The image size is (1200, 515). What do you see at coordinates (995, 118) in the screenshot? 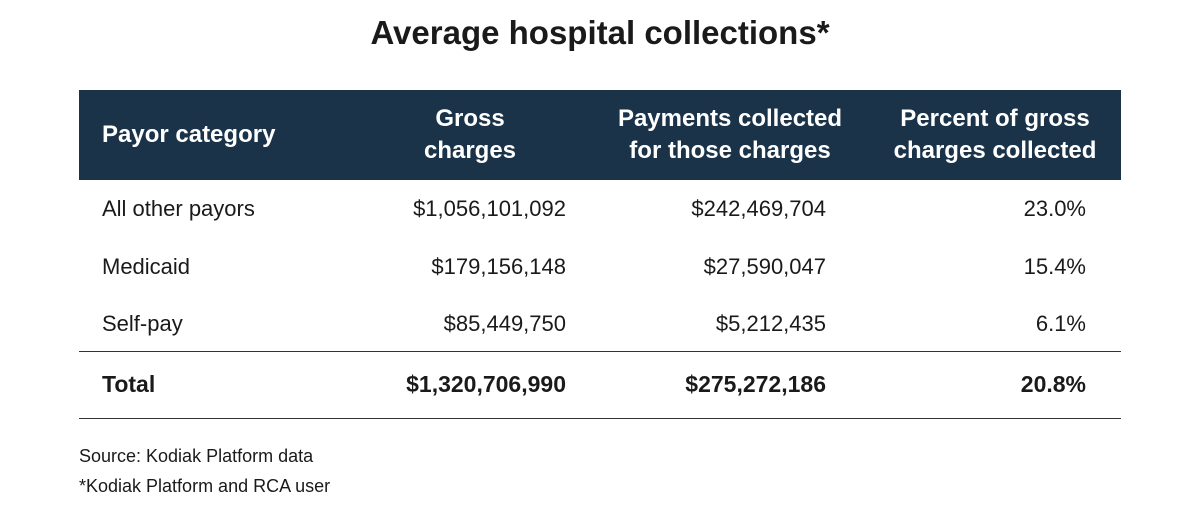
I see `header-line: Percent of gross` at bounding box center [995, 118].